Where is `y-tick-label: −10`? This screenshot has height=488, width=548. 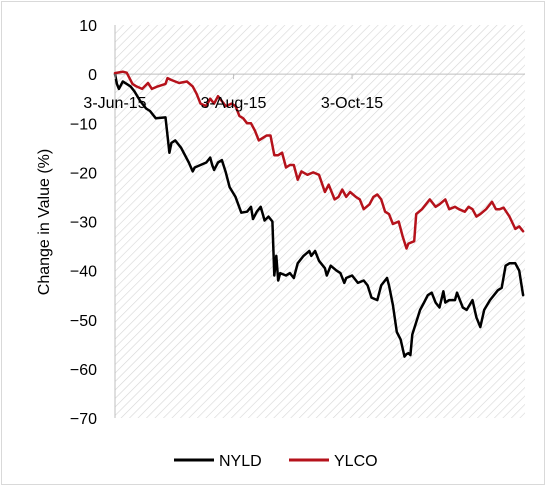
y-tick-label: −10 is located at coordinates (83, 124).